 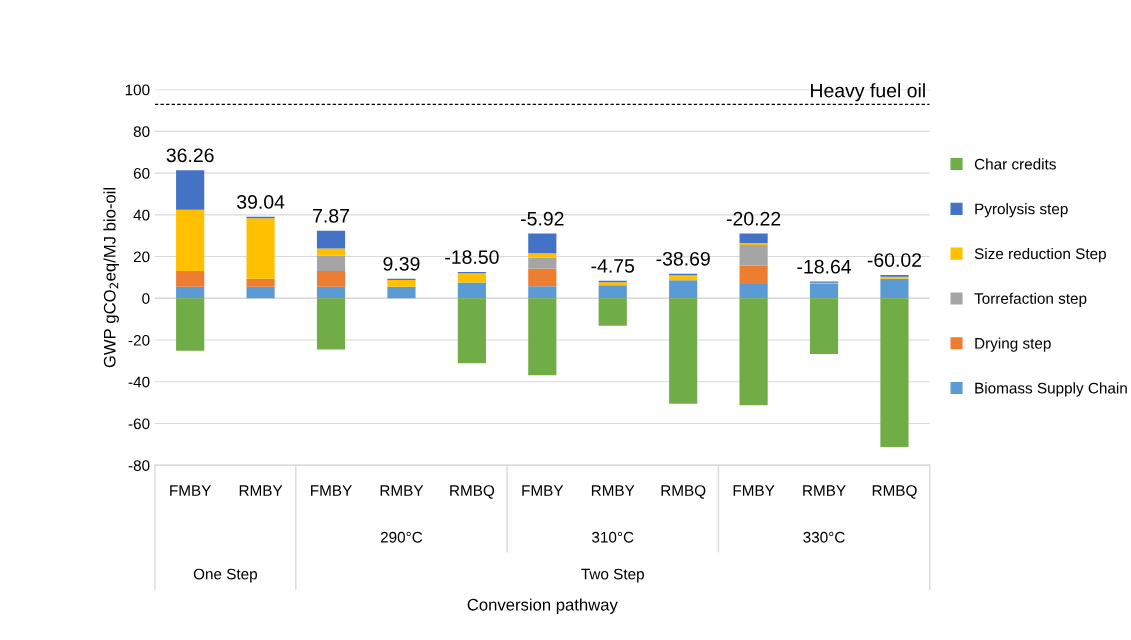 I want to click on total-label: -5.92, so click(x=542, y=218).